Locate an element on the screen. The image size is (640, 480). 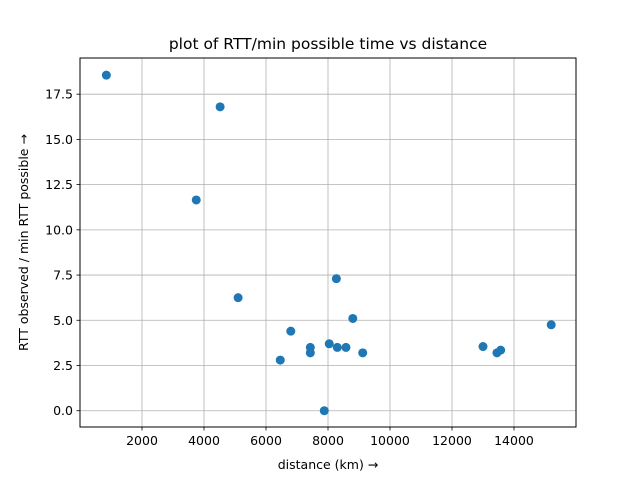
x-tick-label: 6000 is located at coordinates (266, 440).